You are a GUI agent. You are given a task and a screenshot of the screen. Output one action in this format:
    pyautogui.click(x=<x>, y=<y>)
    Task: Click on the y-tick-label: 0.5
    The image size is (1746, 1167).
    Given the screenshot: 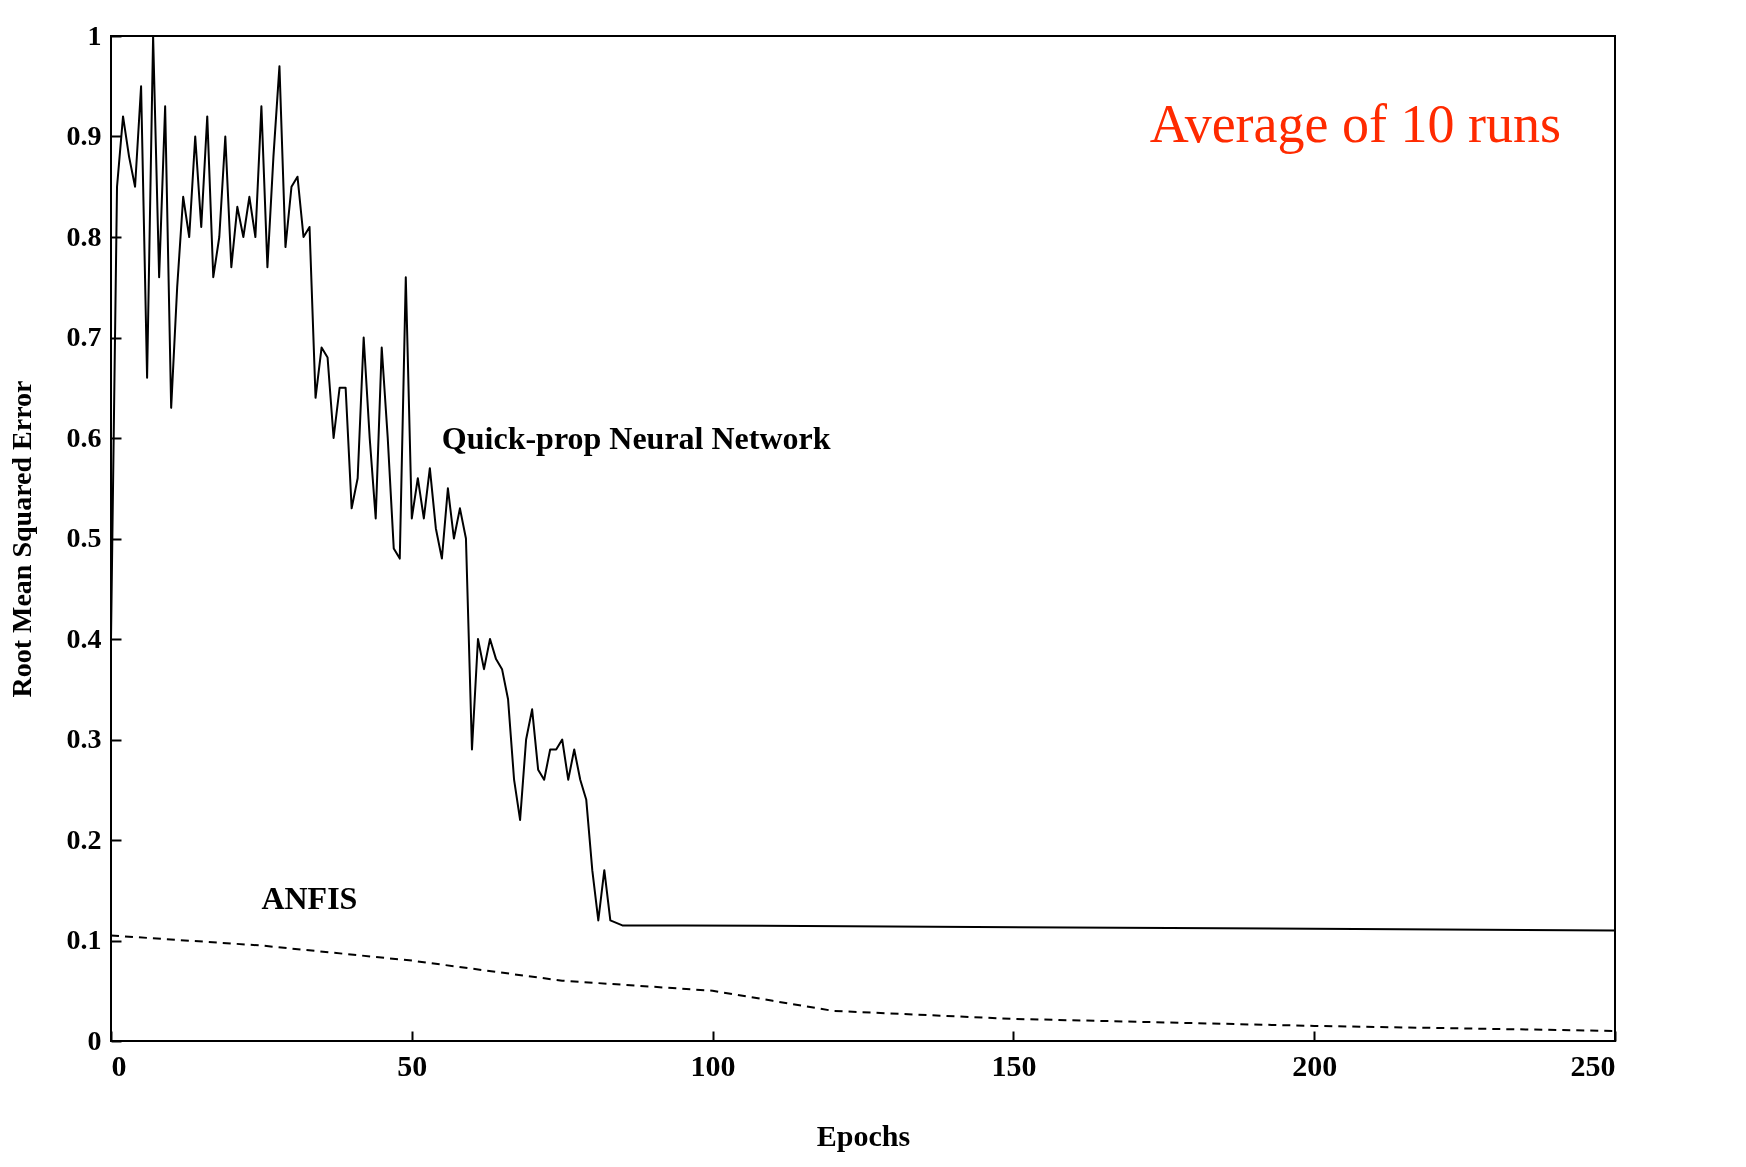 What is the action you would take?
    pyautogui.click(x=84, y=537)
    